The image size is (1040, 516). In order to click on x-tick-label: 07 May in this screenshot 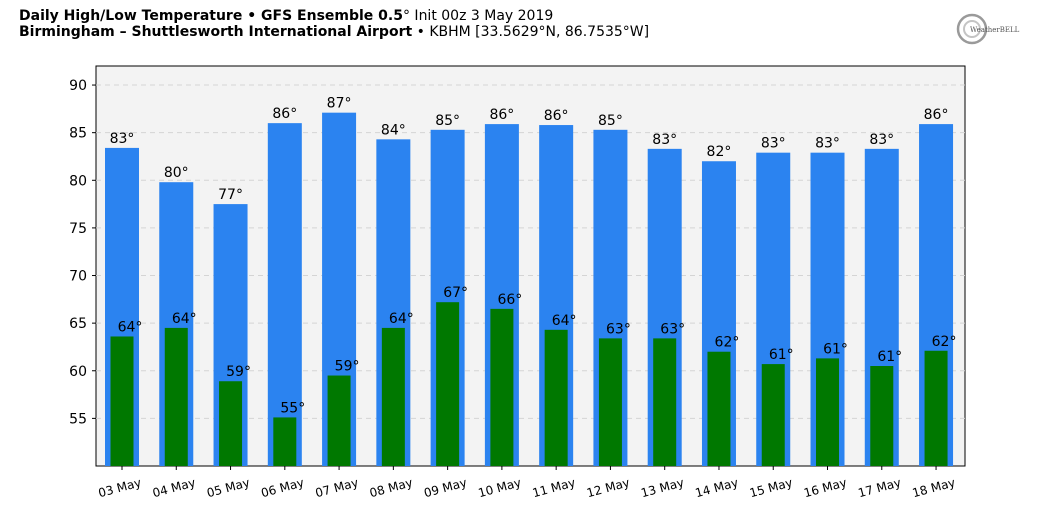, I will do `click(337, 487)`.